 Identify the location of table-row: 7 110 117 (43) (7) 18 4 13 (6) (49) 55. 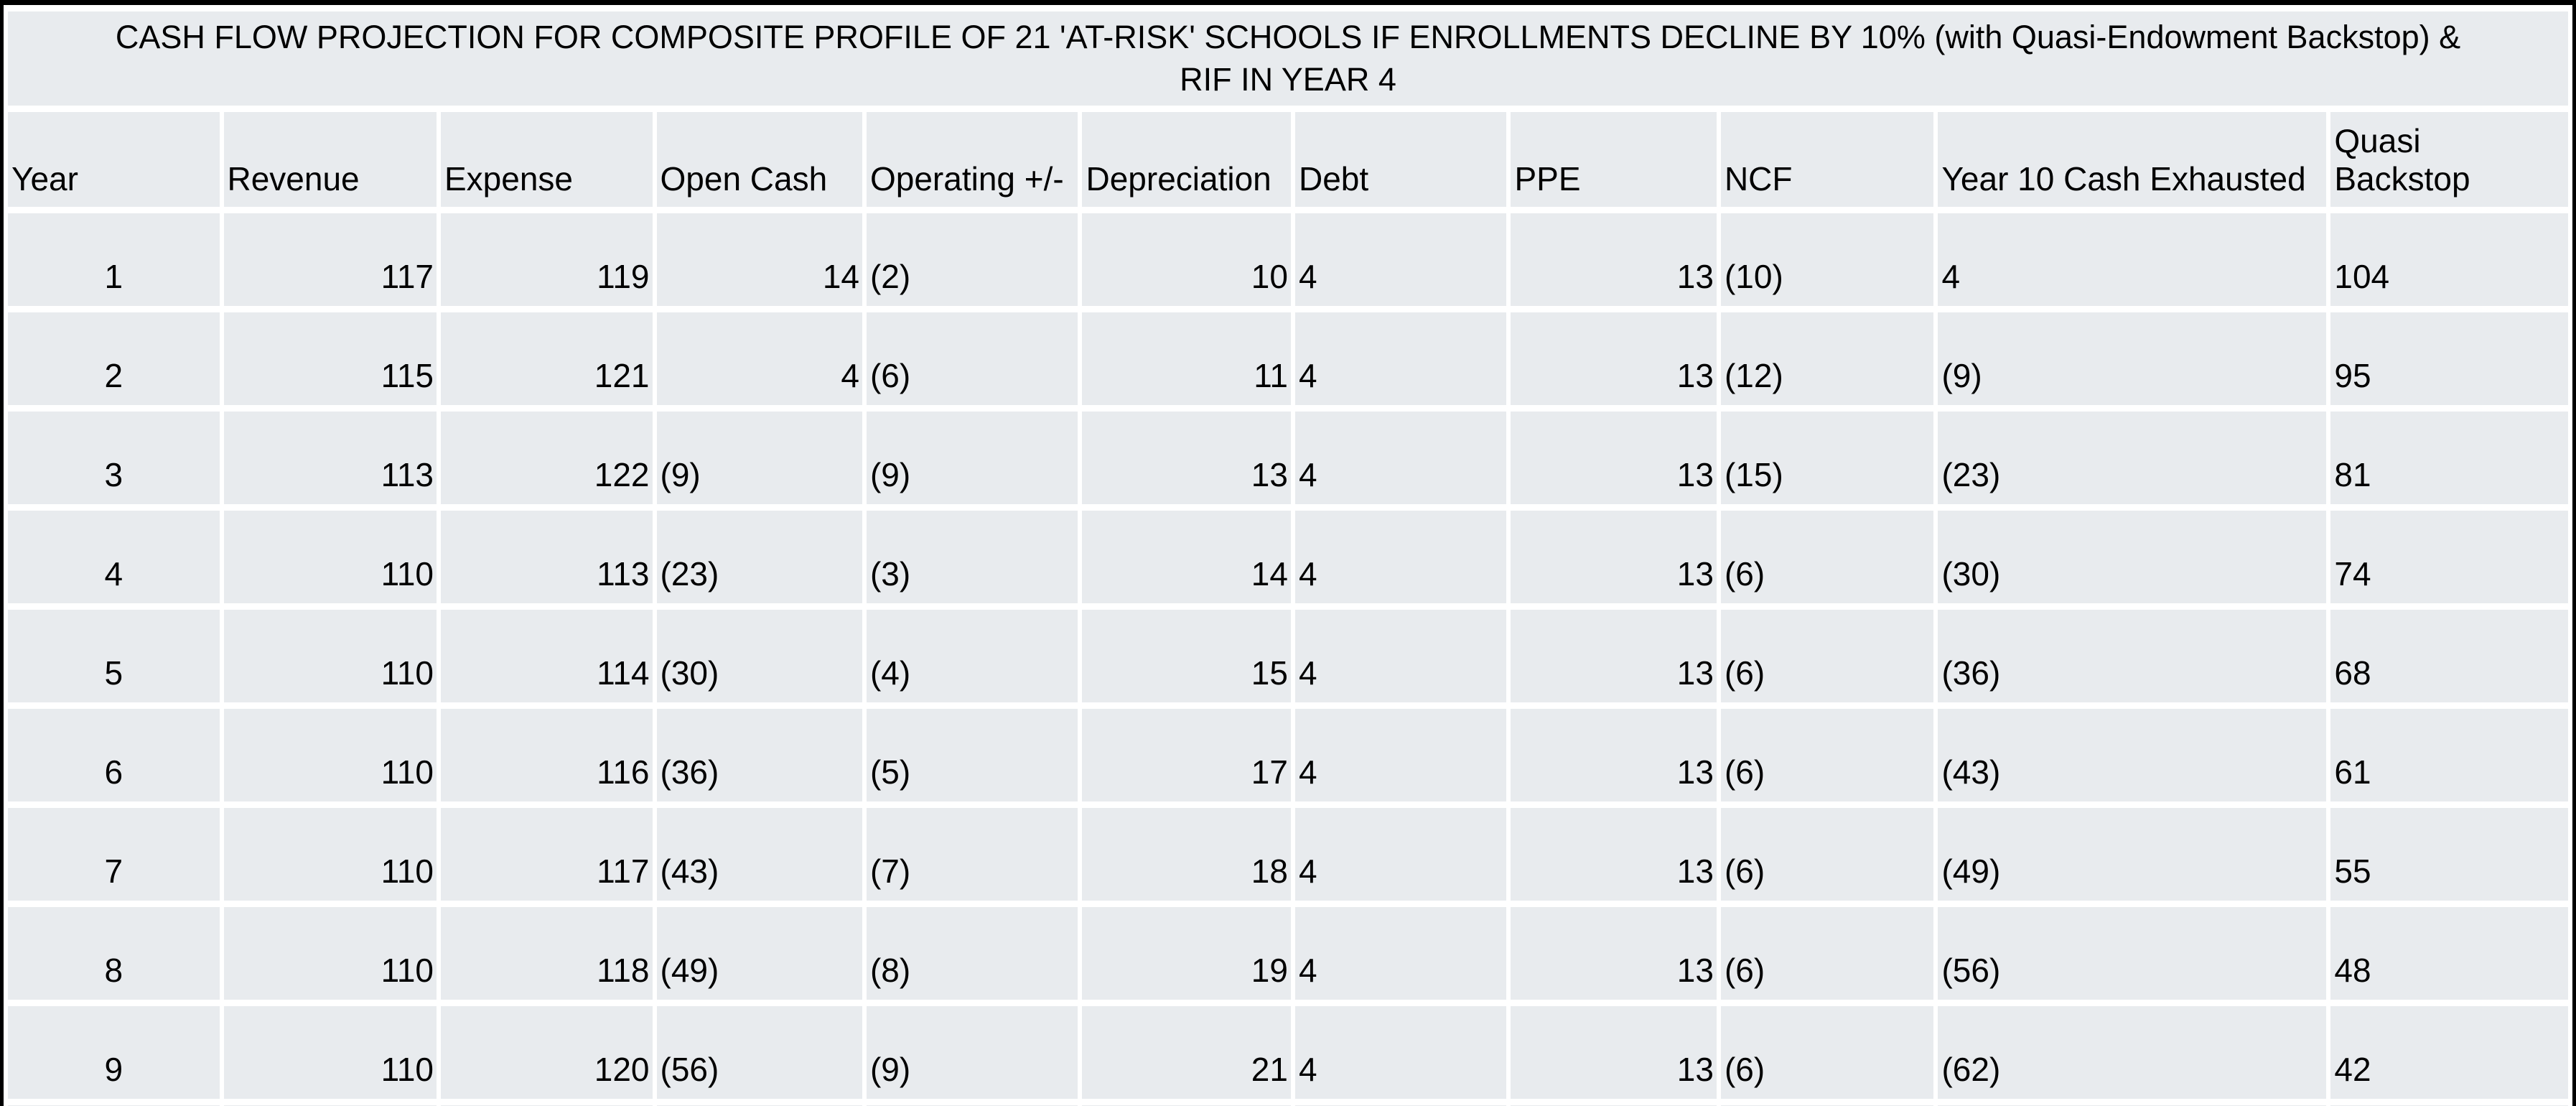
(1288, 854).